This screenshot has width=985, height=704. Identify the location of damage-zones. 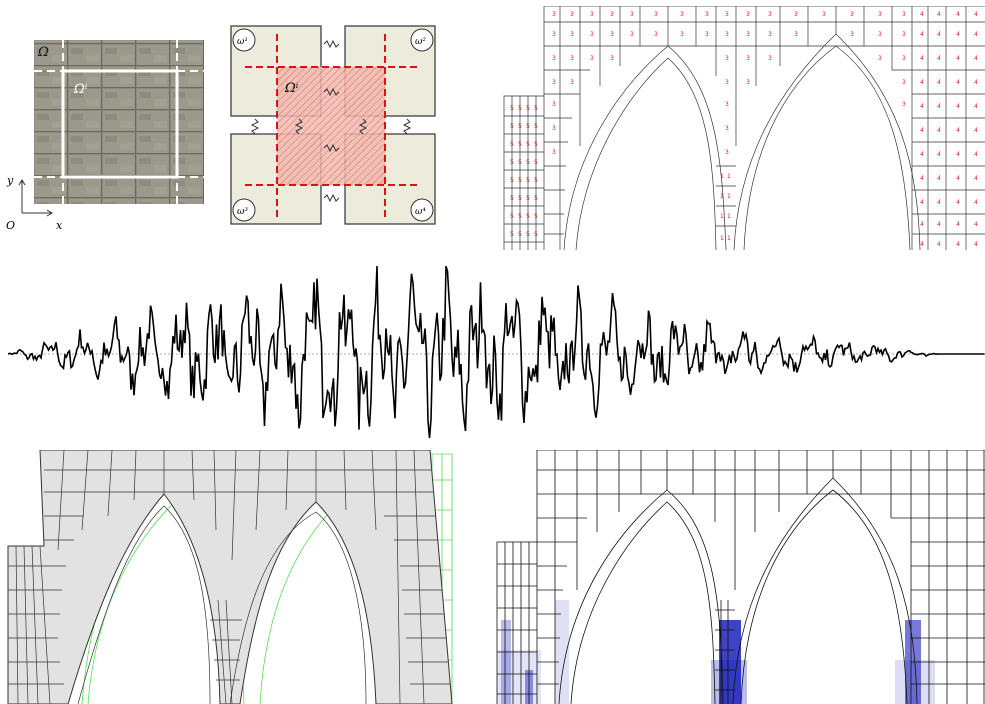
(716, 652).